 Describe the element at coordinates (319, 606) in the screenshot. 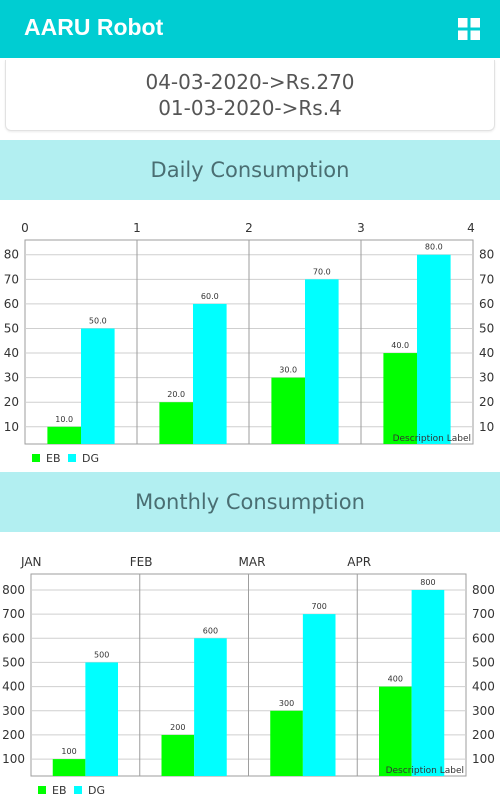

I see `data-label: 700` at that location.